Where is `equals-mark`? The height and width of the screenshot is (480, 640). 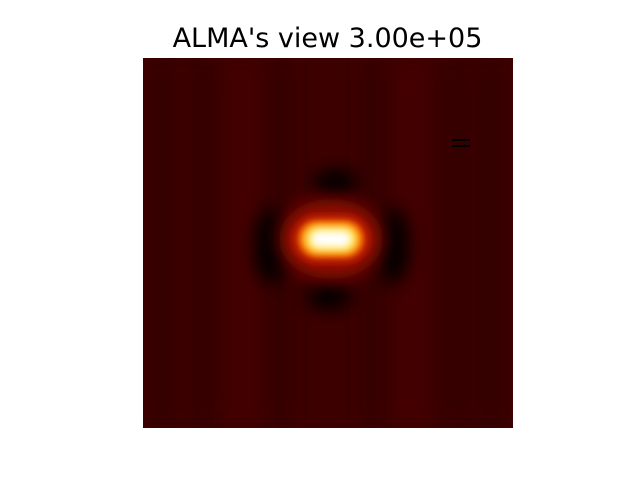
equals-mark is located at coordinates (461, 143).